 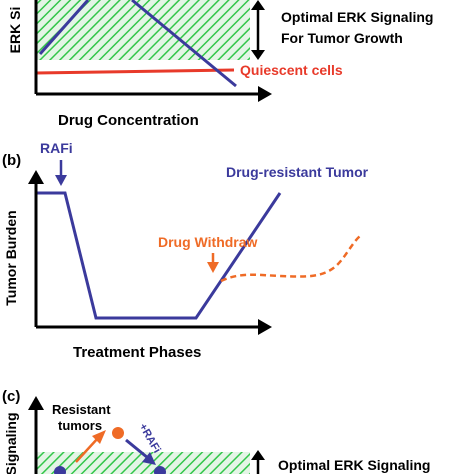 What do you see at coordinates (265, 327) in the screenshot?
I see `panel-b-x-arrowhead-icon` at bounding box center [265, 327].